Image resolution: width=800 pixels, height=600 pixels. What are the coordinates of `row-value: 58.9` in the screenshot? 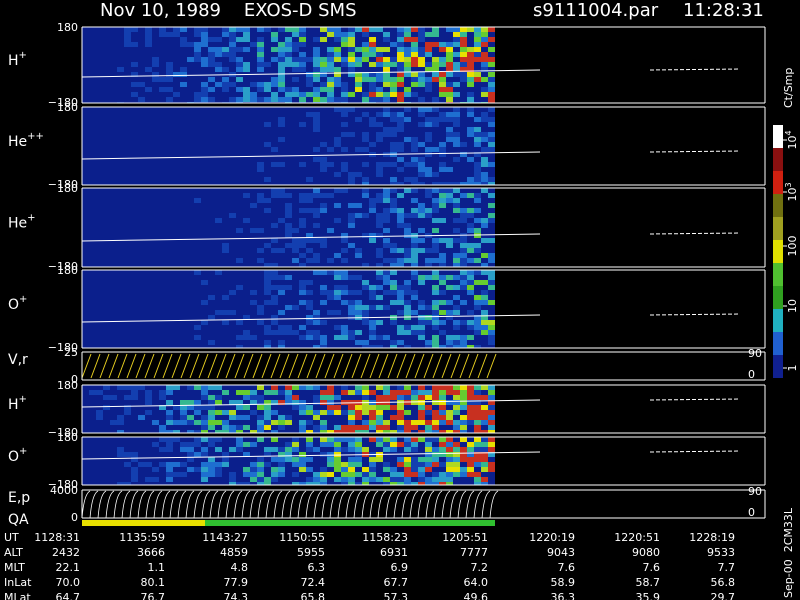 It's located at (563, 582).